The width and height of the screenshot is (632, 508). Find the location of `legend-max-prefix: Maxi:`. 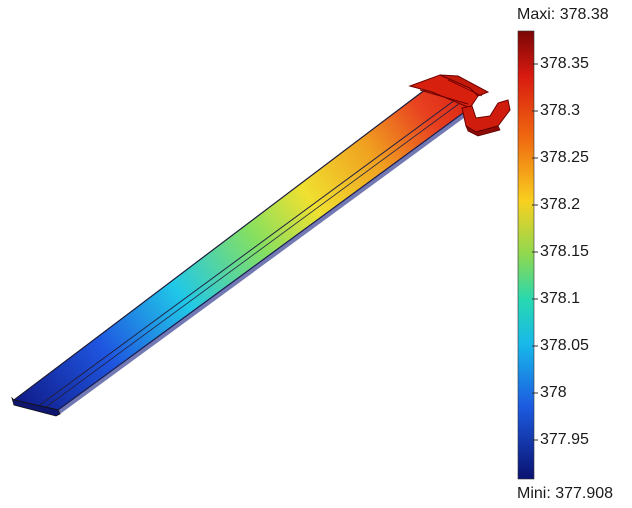

legend-max-prefix: Maxi: is located at coordinates (536, 14).